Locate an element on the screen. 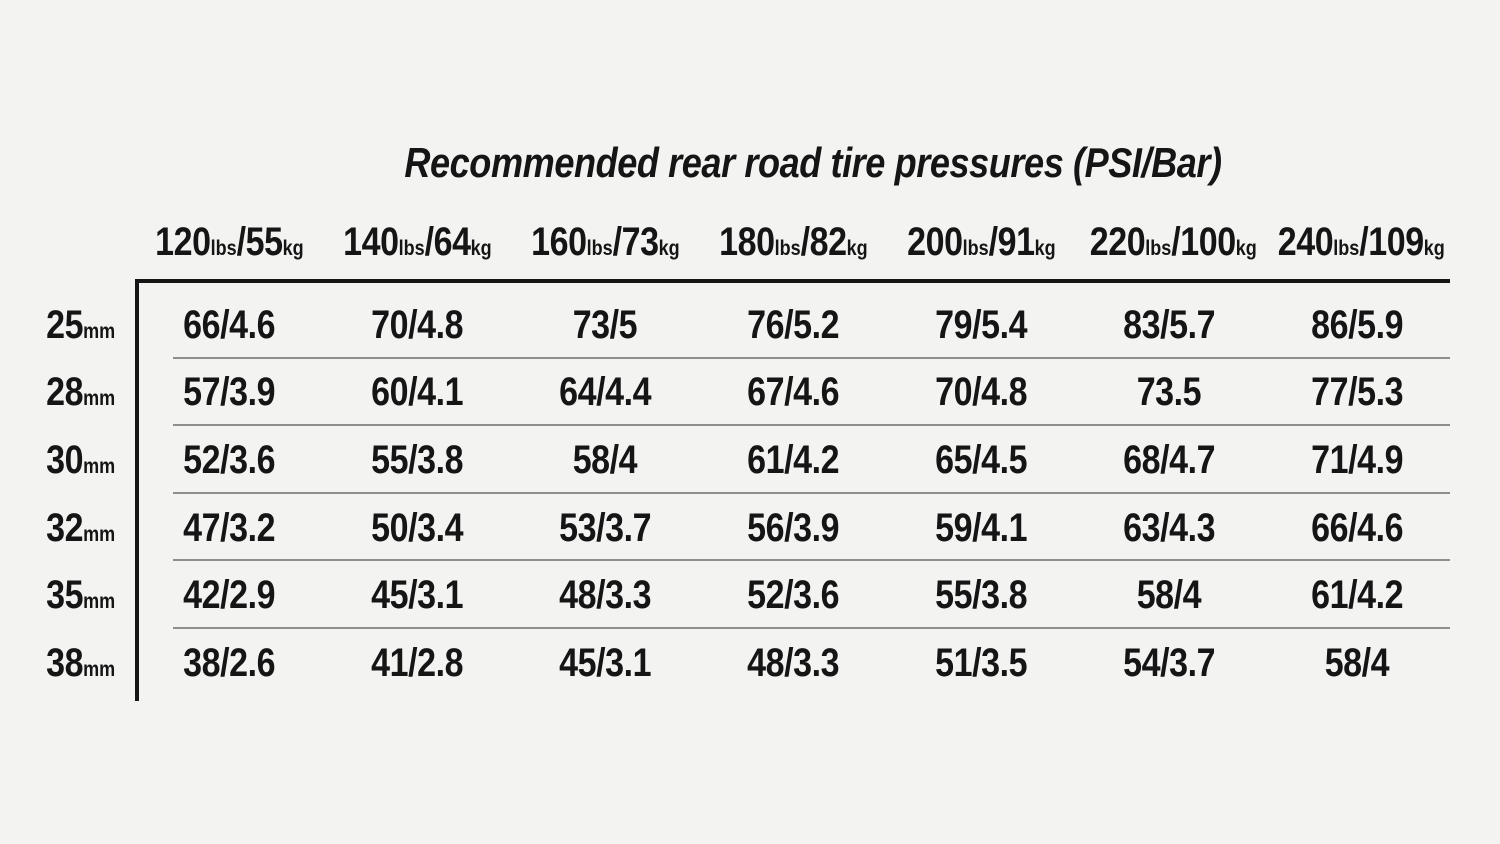 The width and height of the screenshot is (1500, 844). pressure-cell: 57/3.9 is located at coordinates (229, 392).